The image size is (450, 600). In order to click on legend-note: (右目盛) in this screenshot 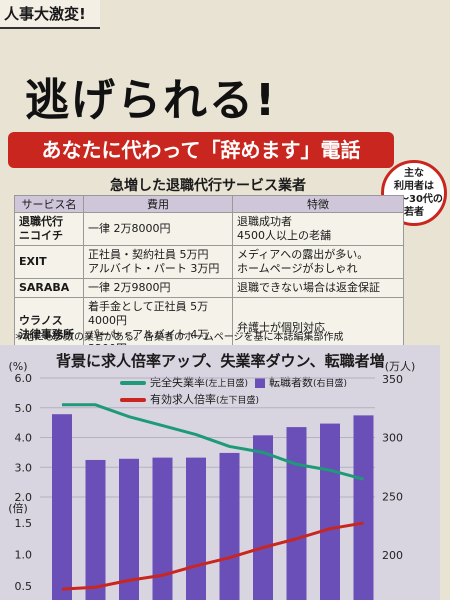, I will do `click(330, 384)`.